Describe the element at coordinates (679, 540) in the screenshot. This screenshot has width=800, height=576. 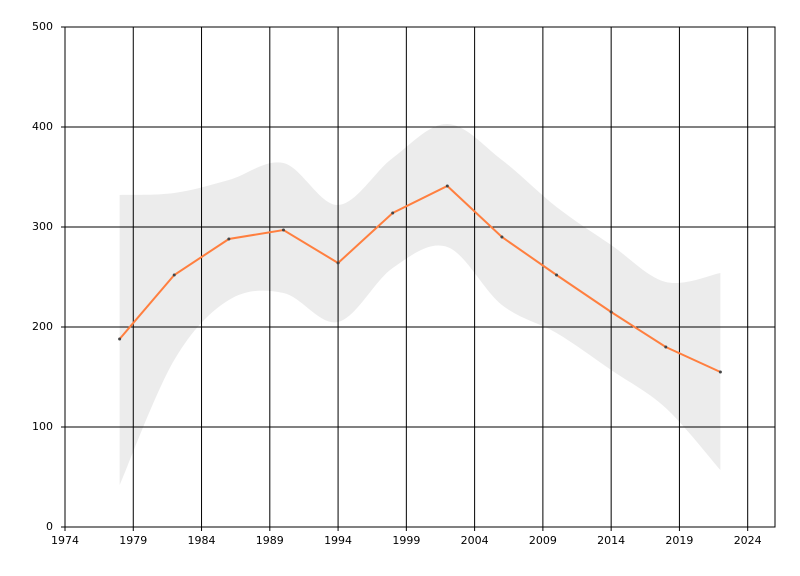
I see `x-tick-label: 2019` at that location.